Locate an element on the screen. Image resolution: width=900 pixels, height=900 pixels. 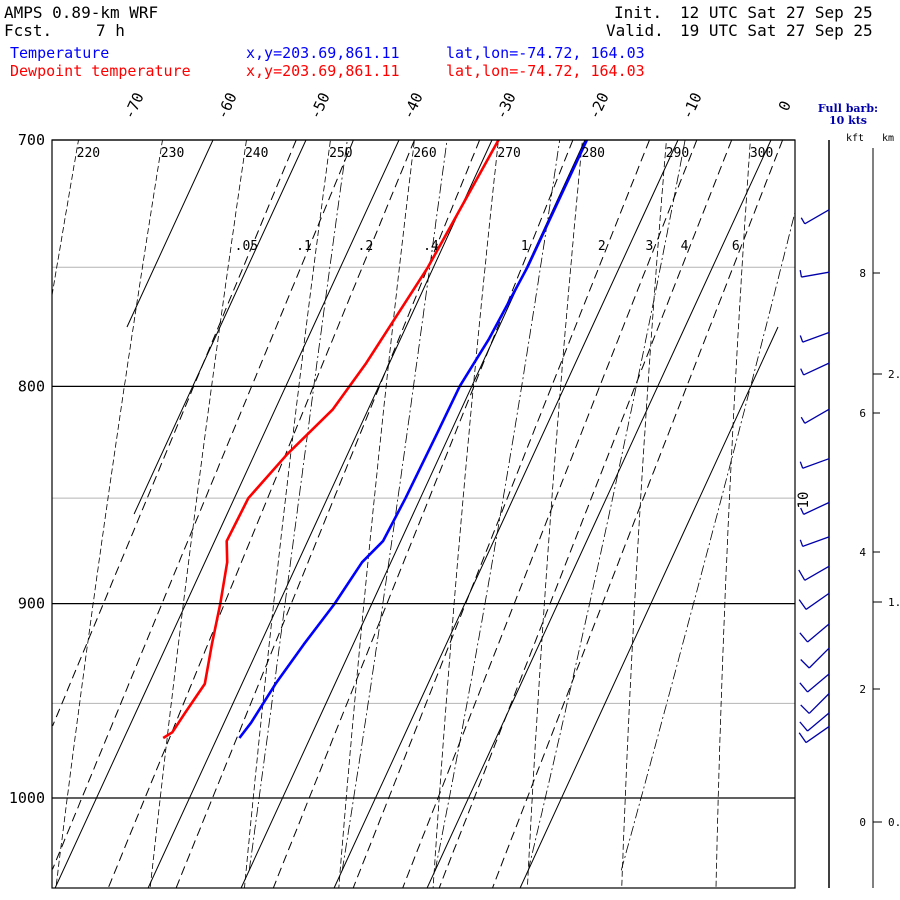
km-label: 2. is located at coordinates (894, 374).